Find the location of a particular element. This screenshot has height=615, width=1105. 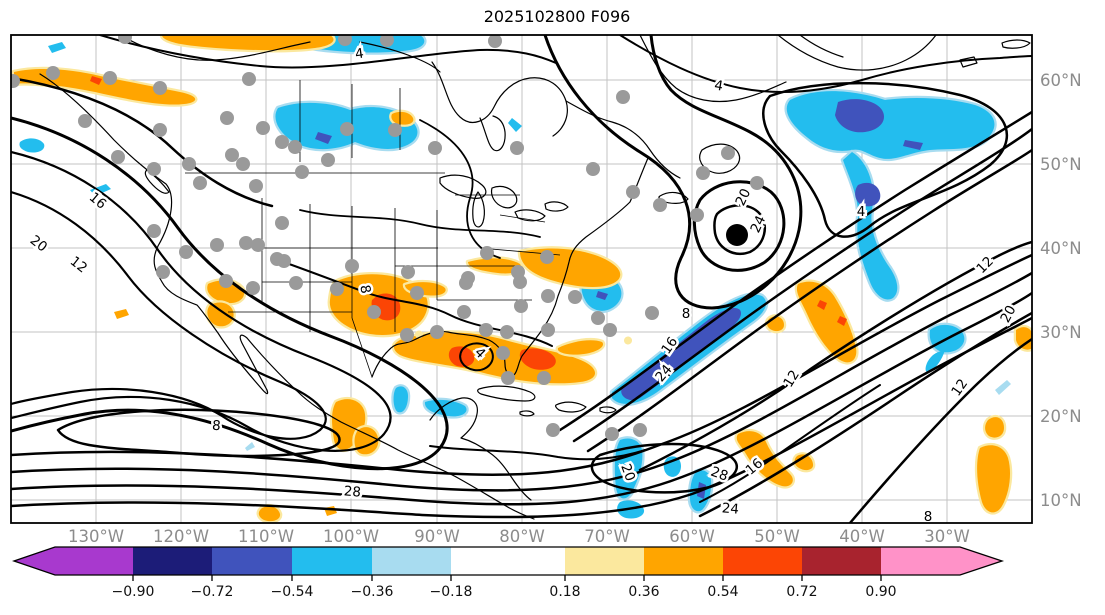

lat-tick-label: 30°N is located at coordinates (1061, 332).